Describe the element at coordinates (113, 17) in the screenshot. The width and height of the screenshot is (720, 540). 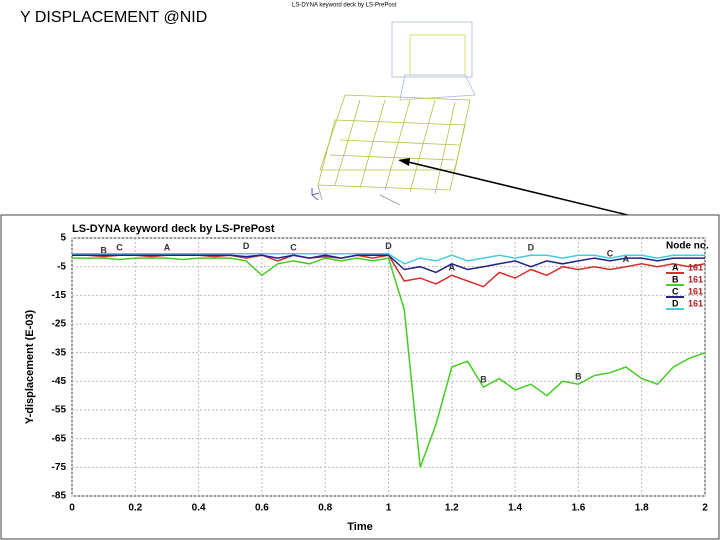
I see `slide-title: Y DISPLACEMENT @NID` at that location.